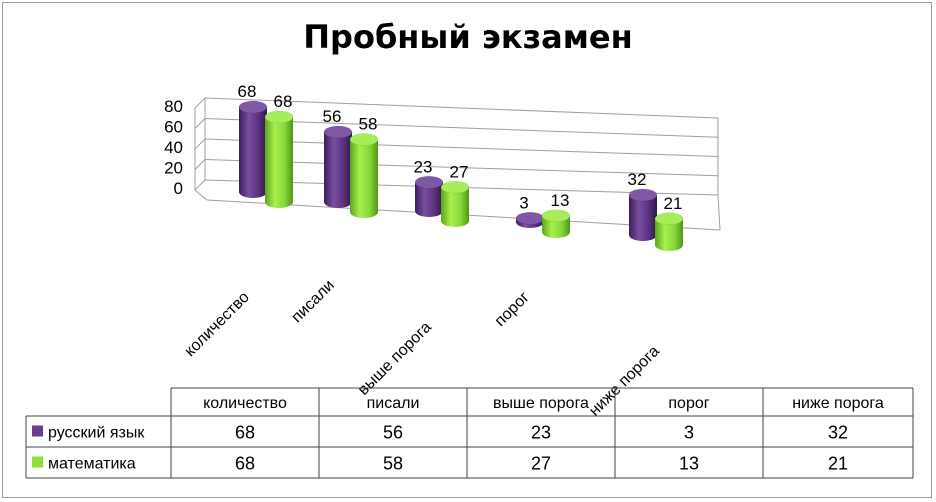  I want to click on y-tick-label: 20, so click(173, 168).